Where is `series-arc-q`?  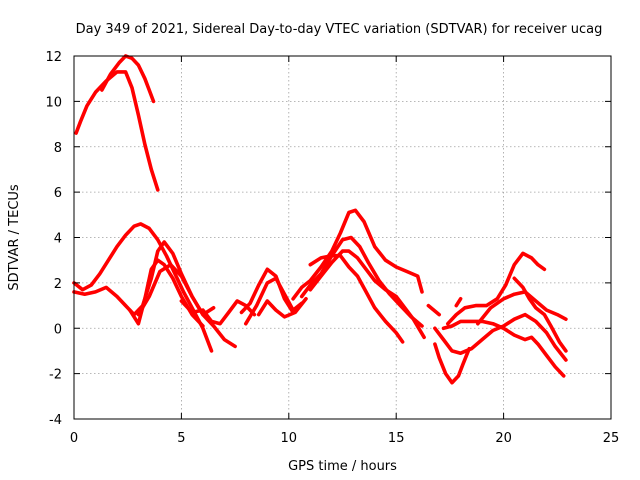
series-arc-q is located at coordinates (503, 348).